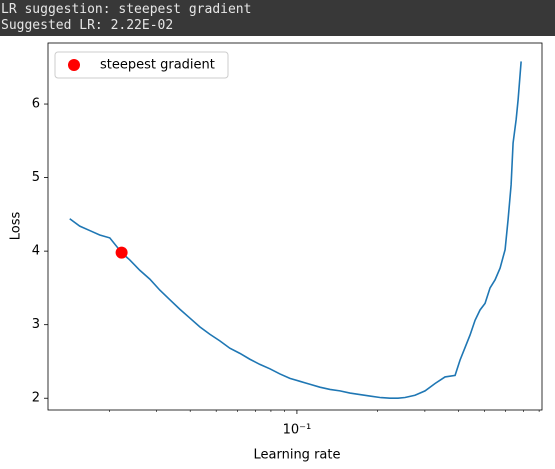 This screenshot has width=555, height=469. I want to click on legend-marker, so click(74, 65).